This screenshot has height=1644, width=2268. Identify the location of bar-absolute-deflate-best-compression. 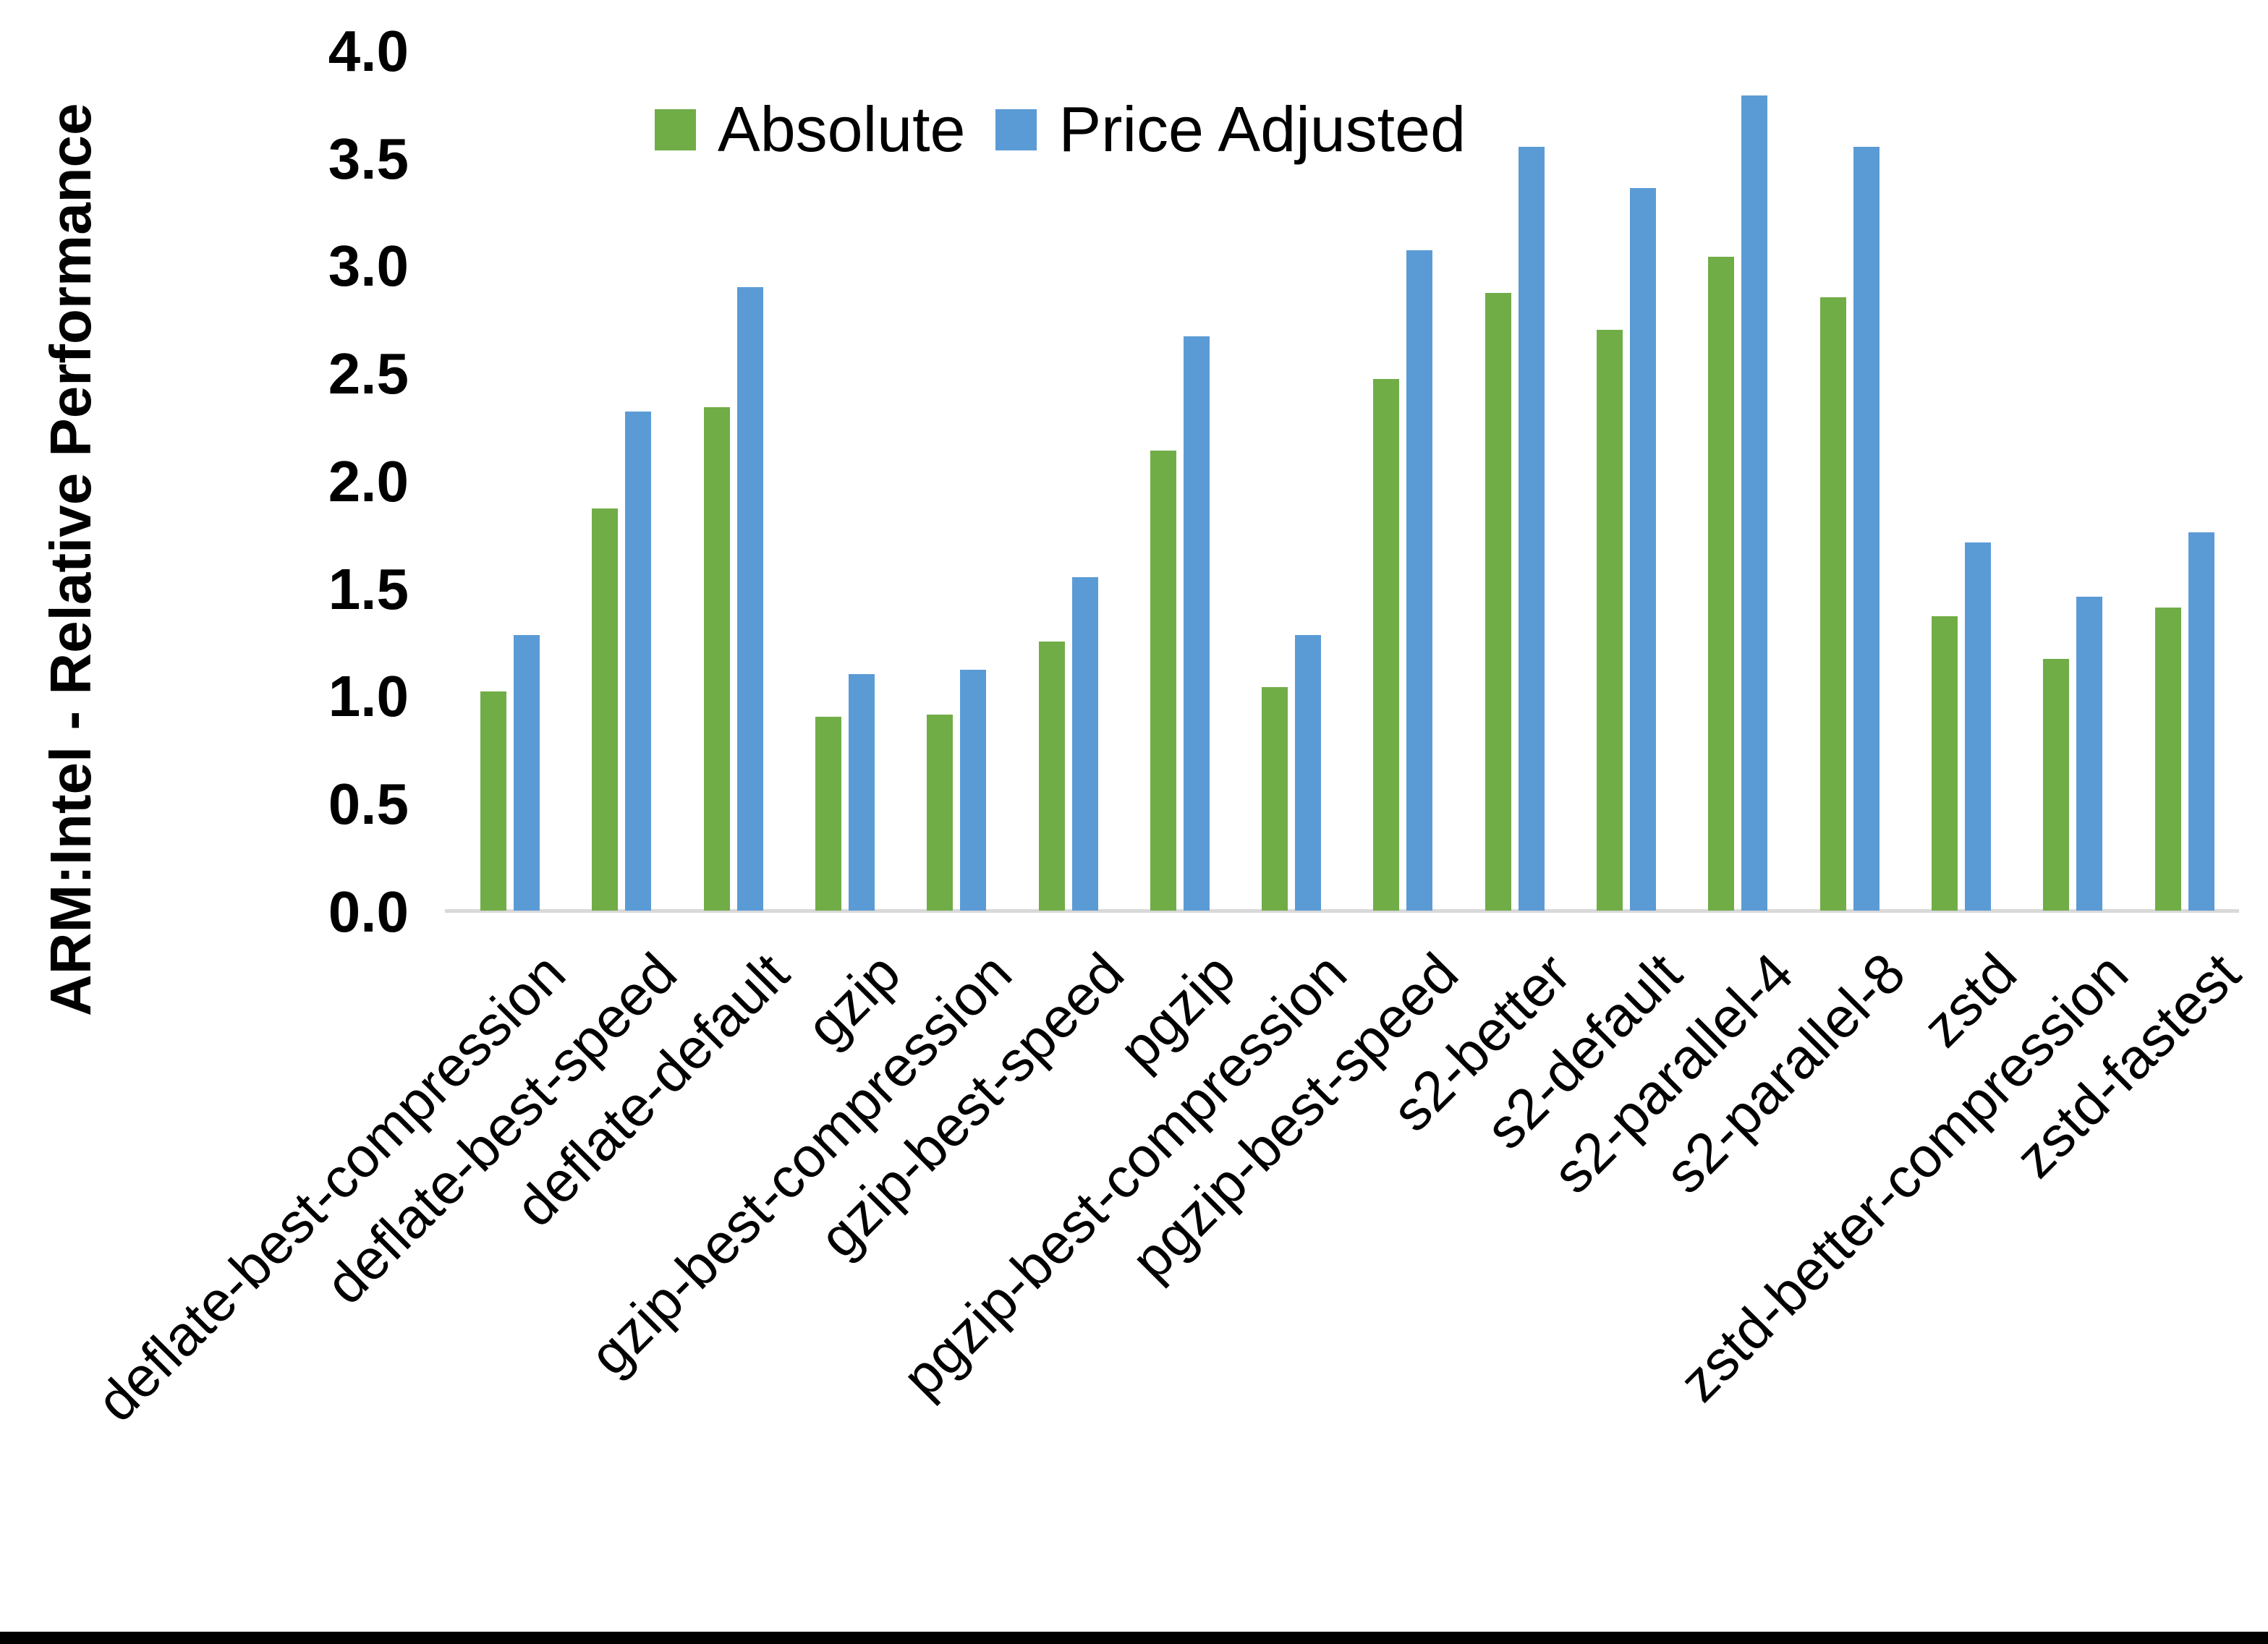
(493, 801).